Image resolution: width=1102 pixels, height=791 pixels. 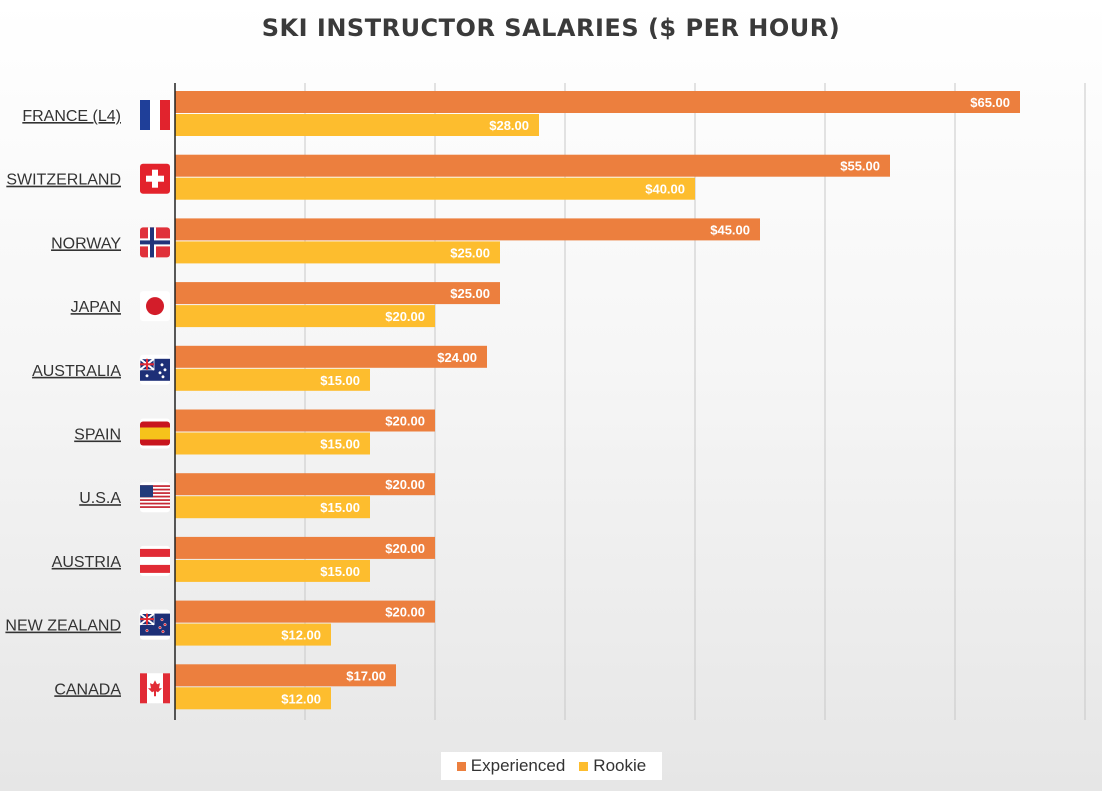 What do you see at coordinates (457, 357) in the screenshot?
I see `data-label: $24.00` at bounding box center [457, 357].